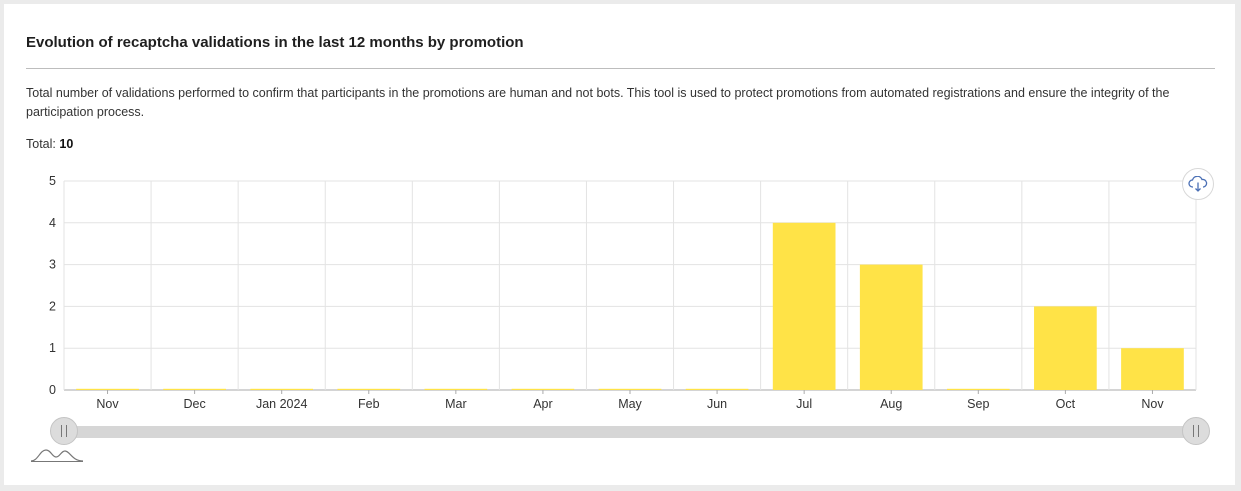  I want to click on bar-mar, so click(456, 389).